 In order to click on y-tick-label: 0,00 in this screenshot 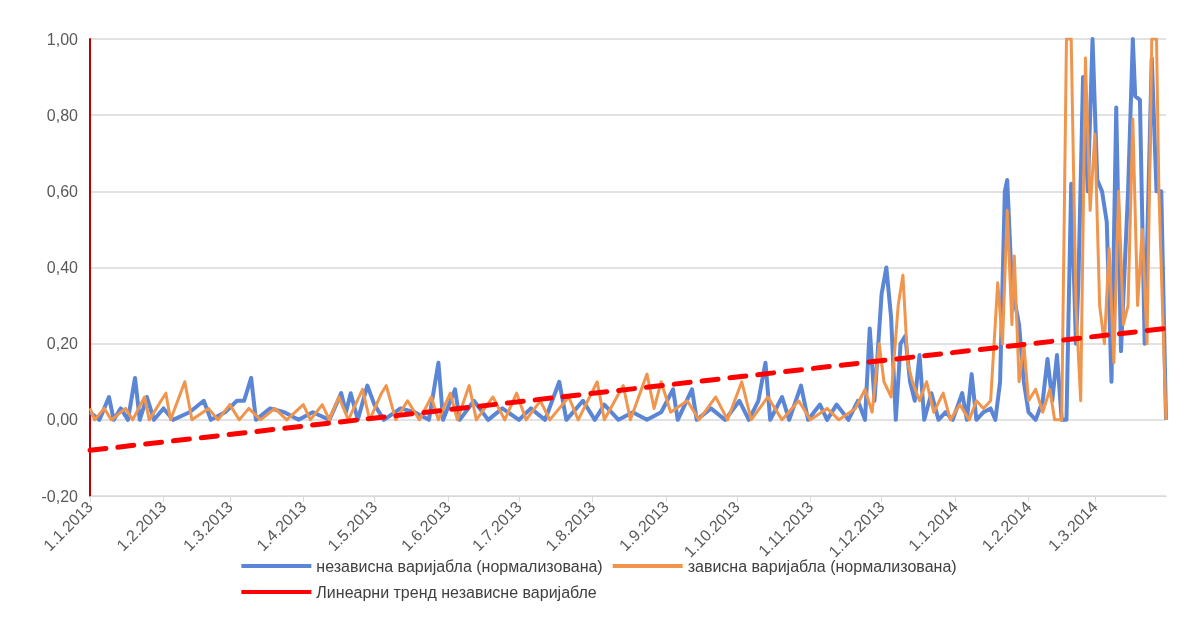, I will do `click(62, 420)`.